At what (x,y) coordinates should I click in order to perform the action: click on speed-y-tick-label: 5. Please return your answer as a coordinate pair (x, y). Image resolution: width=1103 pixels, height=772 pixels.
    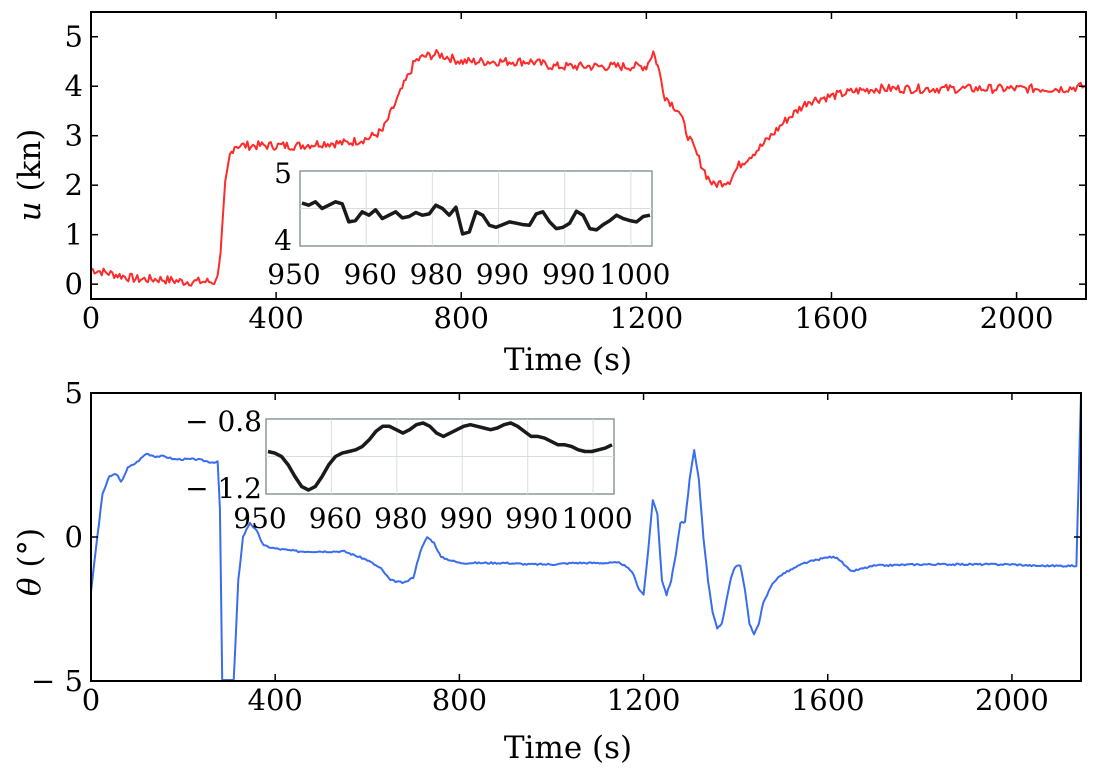
    Looking at the image, I should click on (74, 37).